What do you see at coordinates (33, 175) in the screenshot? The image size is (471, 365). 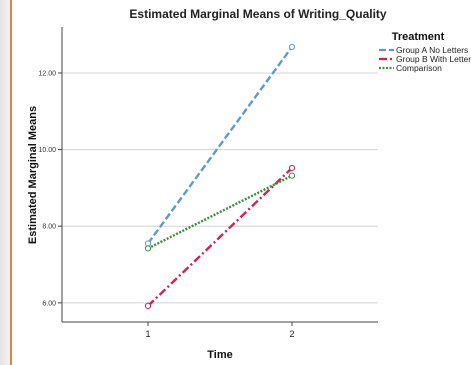 I see `y-axis-title: Estimated Marginal Means` at bounding box center [33, 175].